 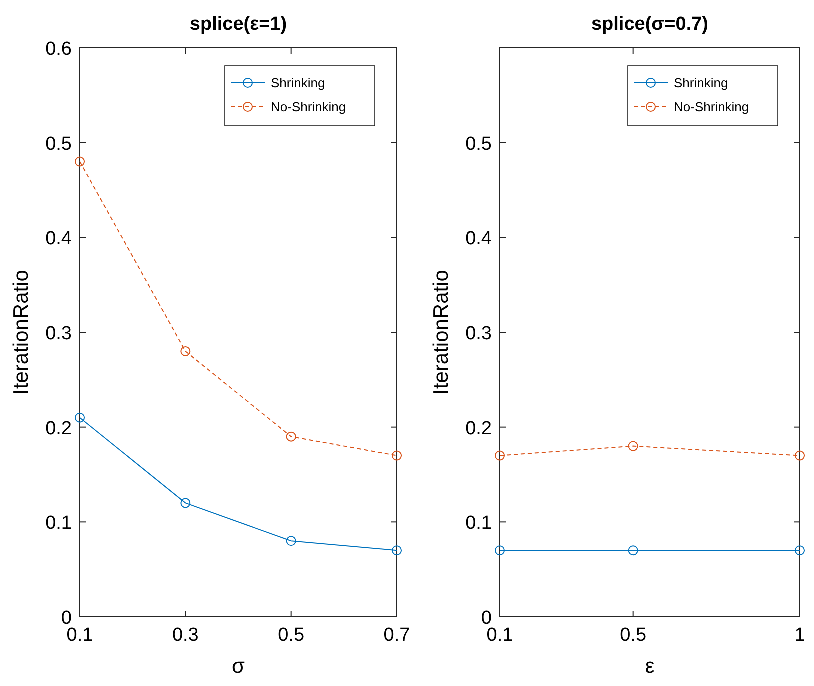 I want to click on x-axis-title: ε, so click(x=650, y=666).